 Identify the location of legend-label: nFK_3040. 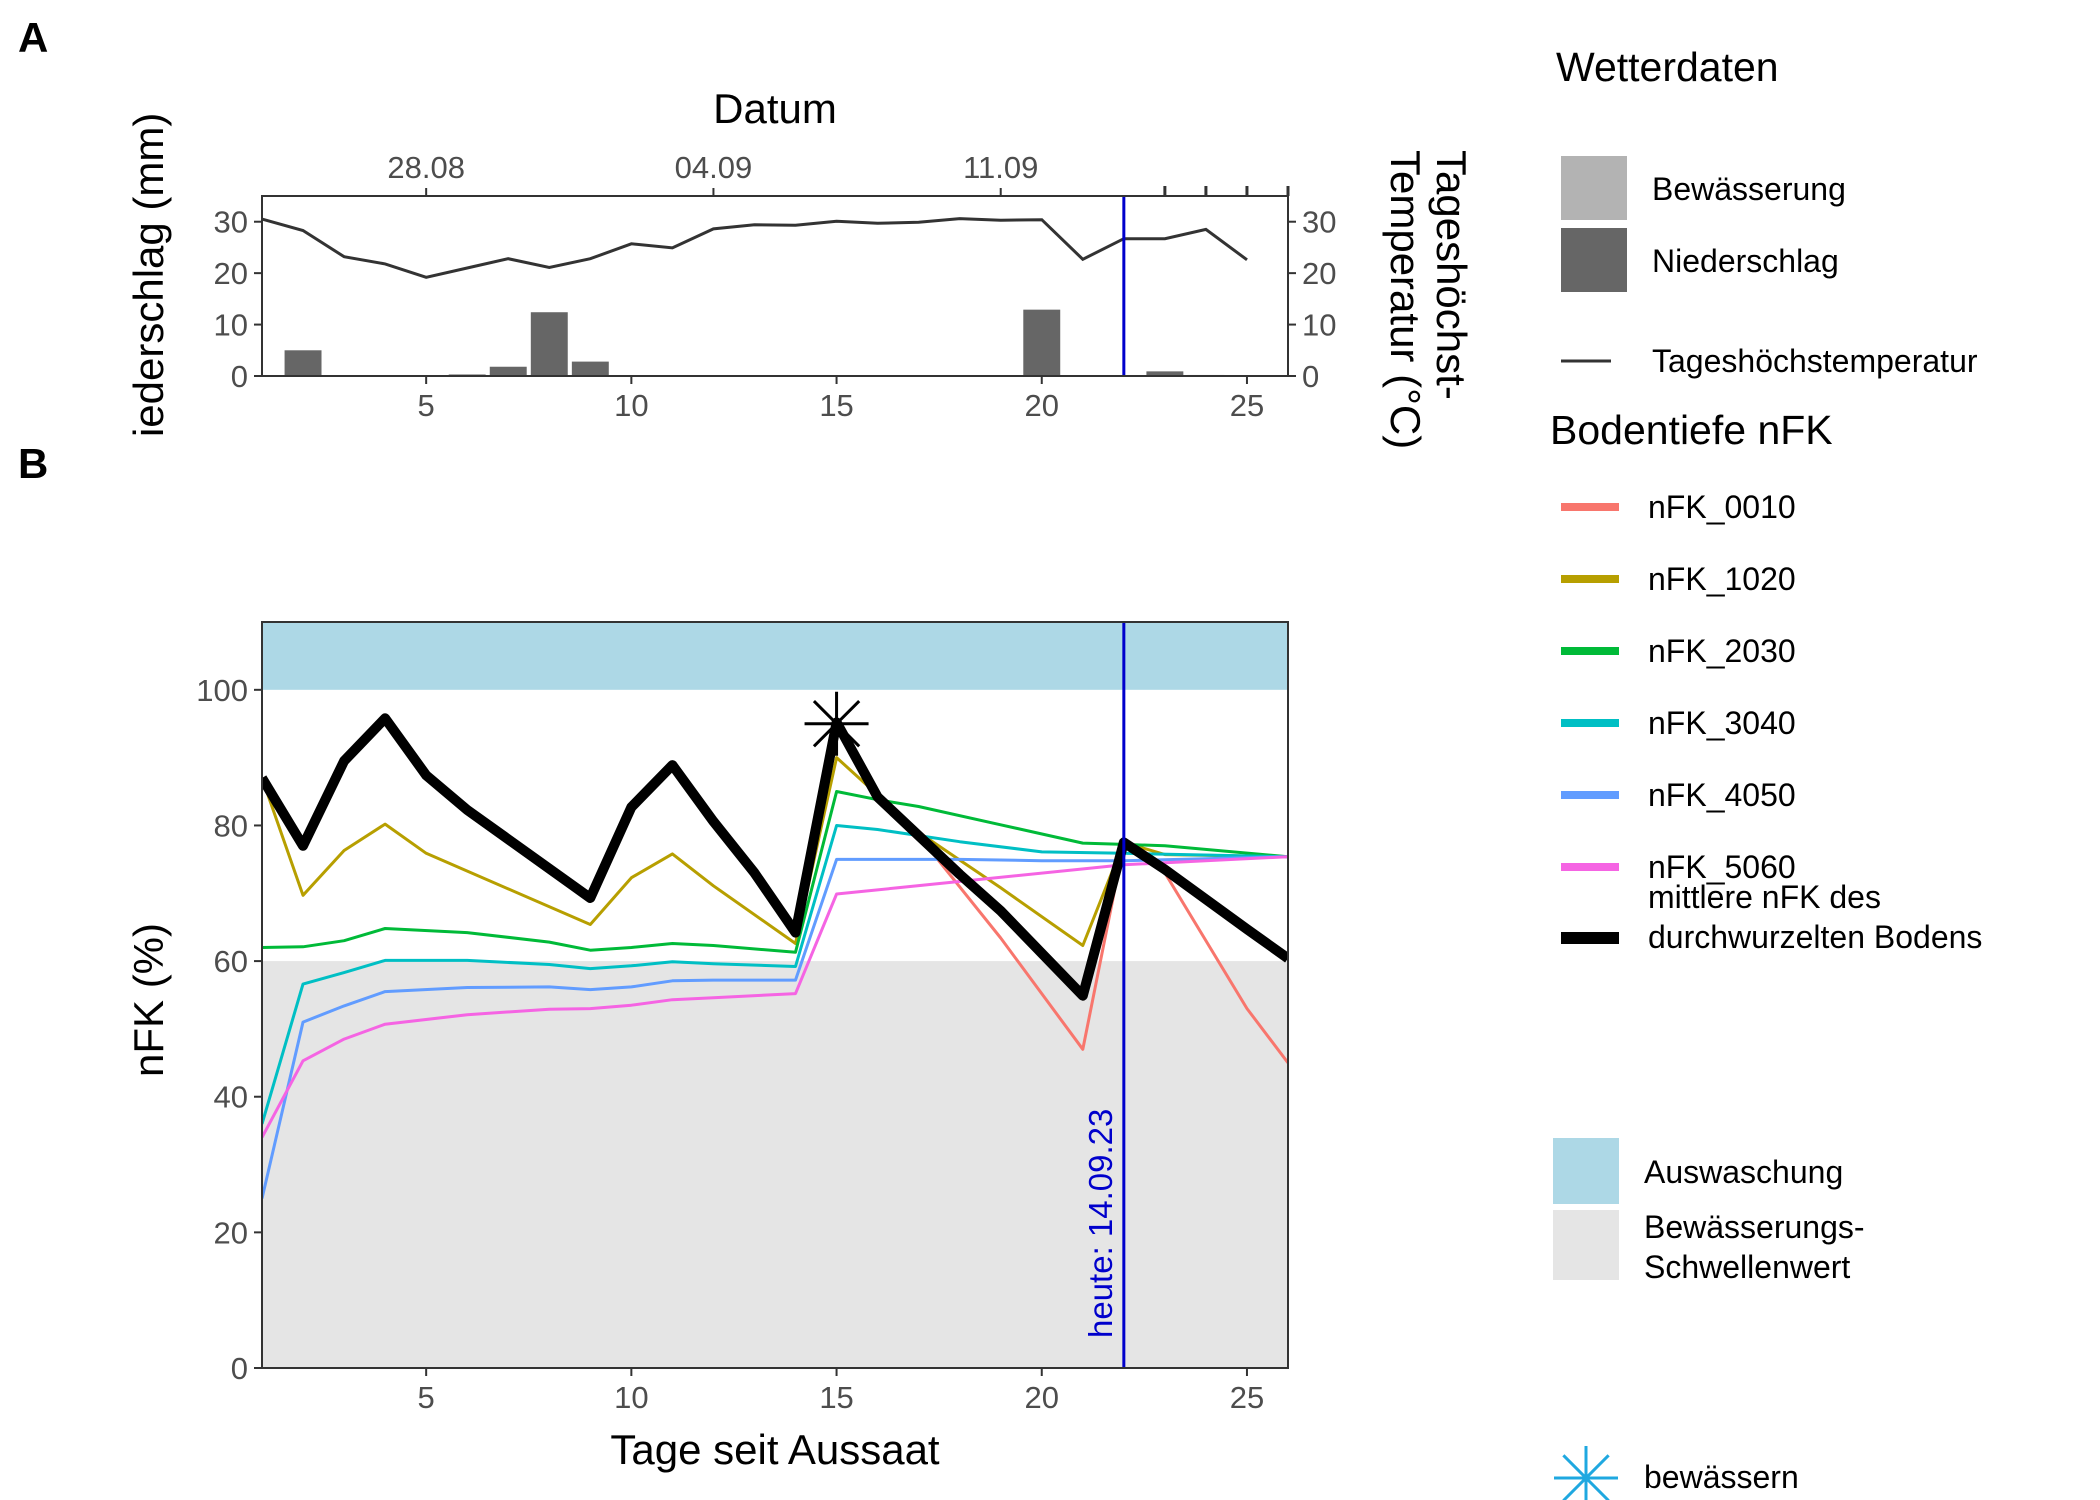
(1722, 723).